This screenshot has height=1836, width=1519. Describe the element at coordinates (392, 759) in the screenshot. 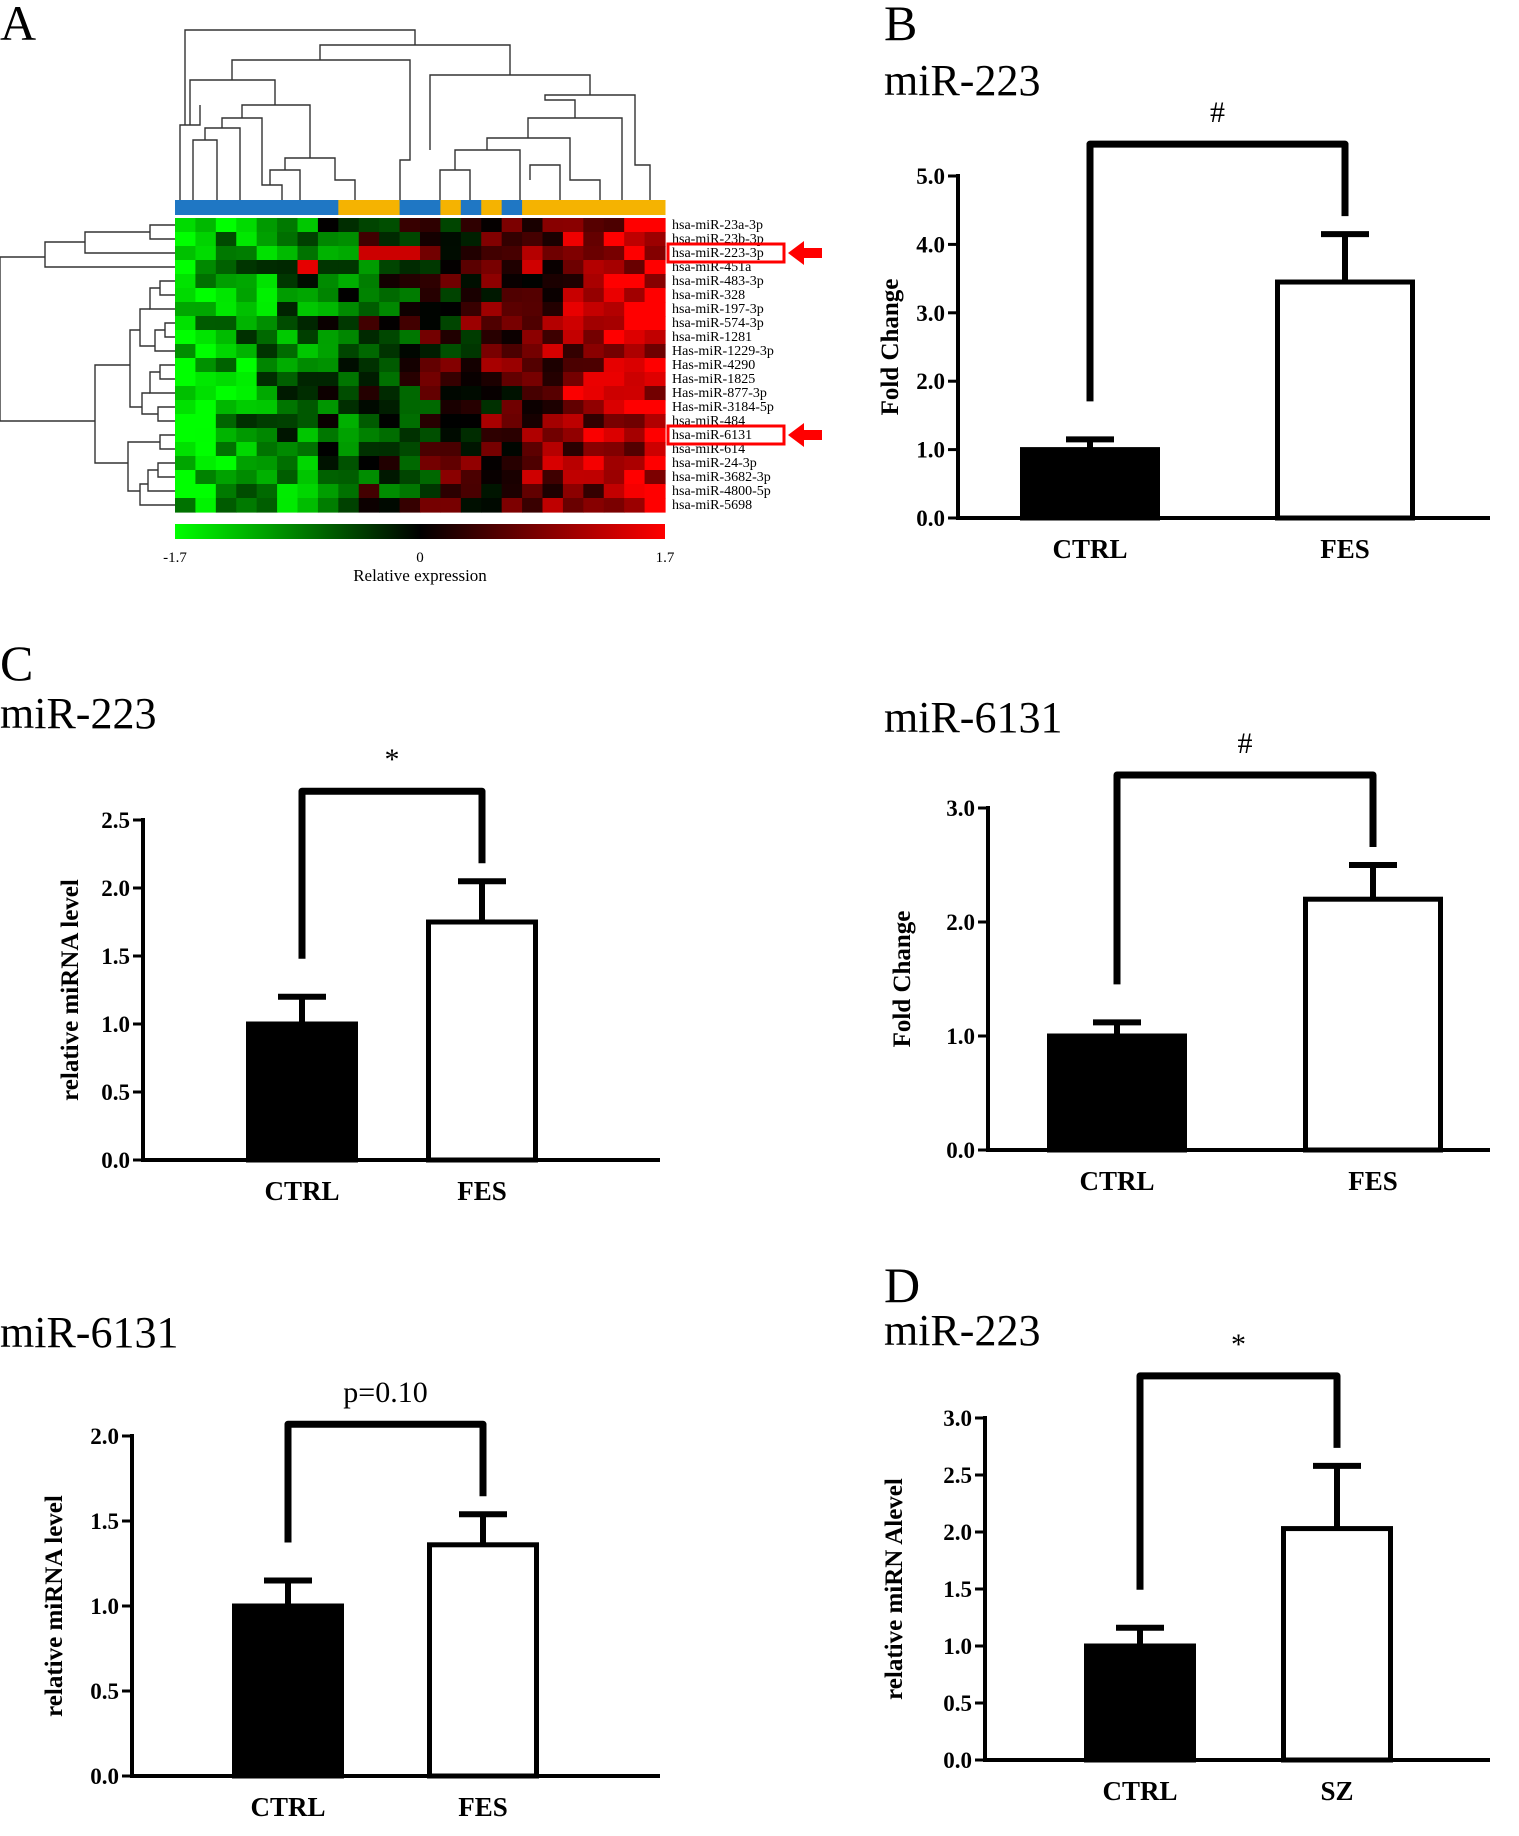

I see `significance-label: *` at that location.